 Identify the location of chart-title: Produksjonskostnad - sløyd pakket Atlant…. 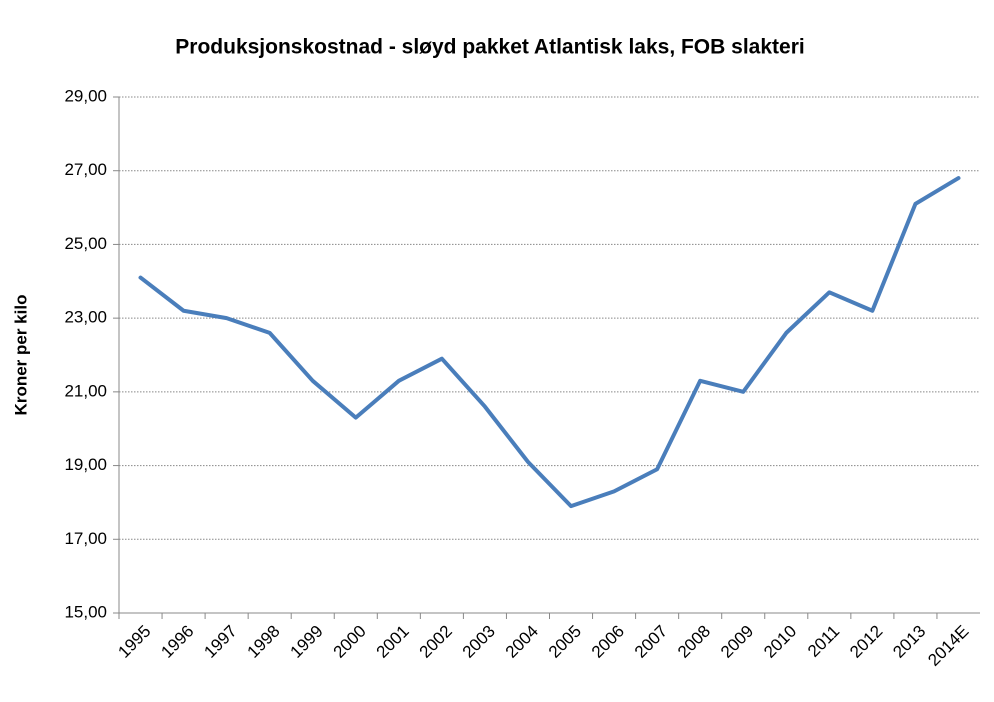
(489, 47).